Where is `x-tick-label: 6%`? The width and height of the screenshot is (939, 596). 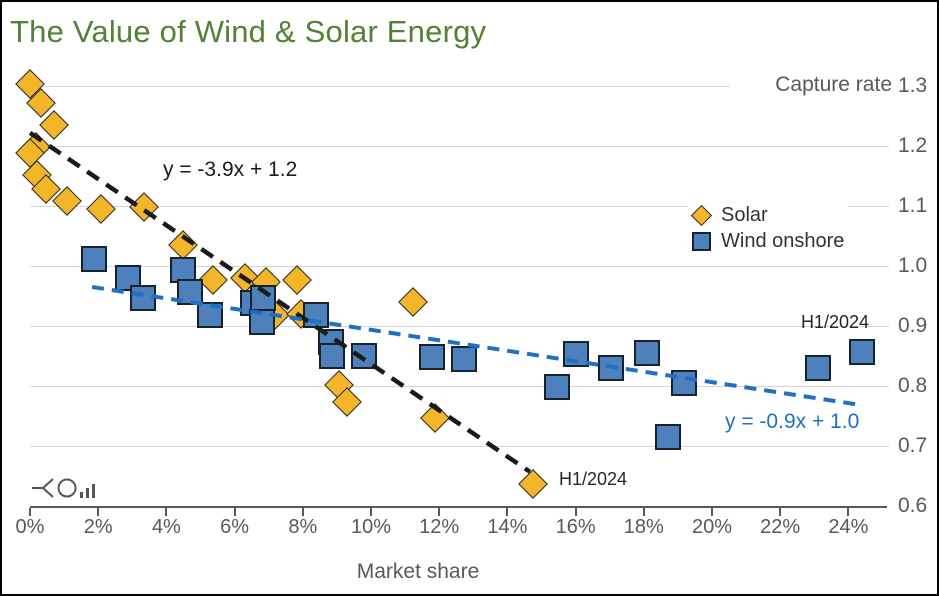
x-tick-label: 6% is located at coordinates (235, 527).